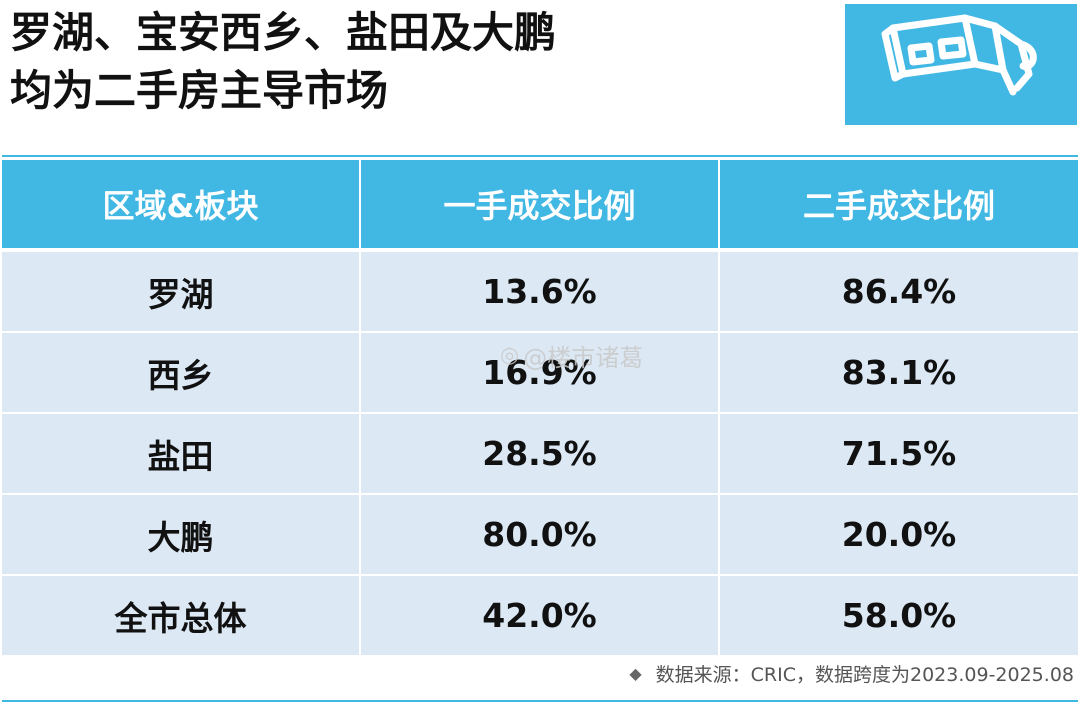 The height and width of the screenshot is (710, 1080). What do you see at coordinates (540, 701) in the screenshot?
I see `bottom-rule` at bounding box center [540, 701].